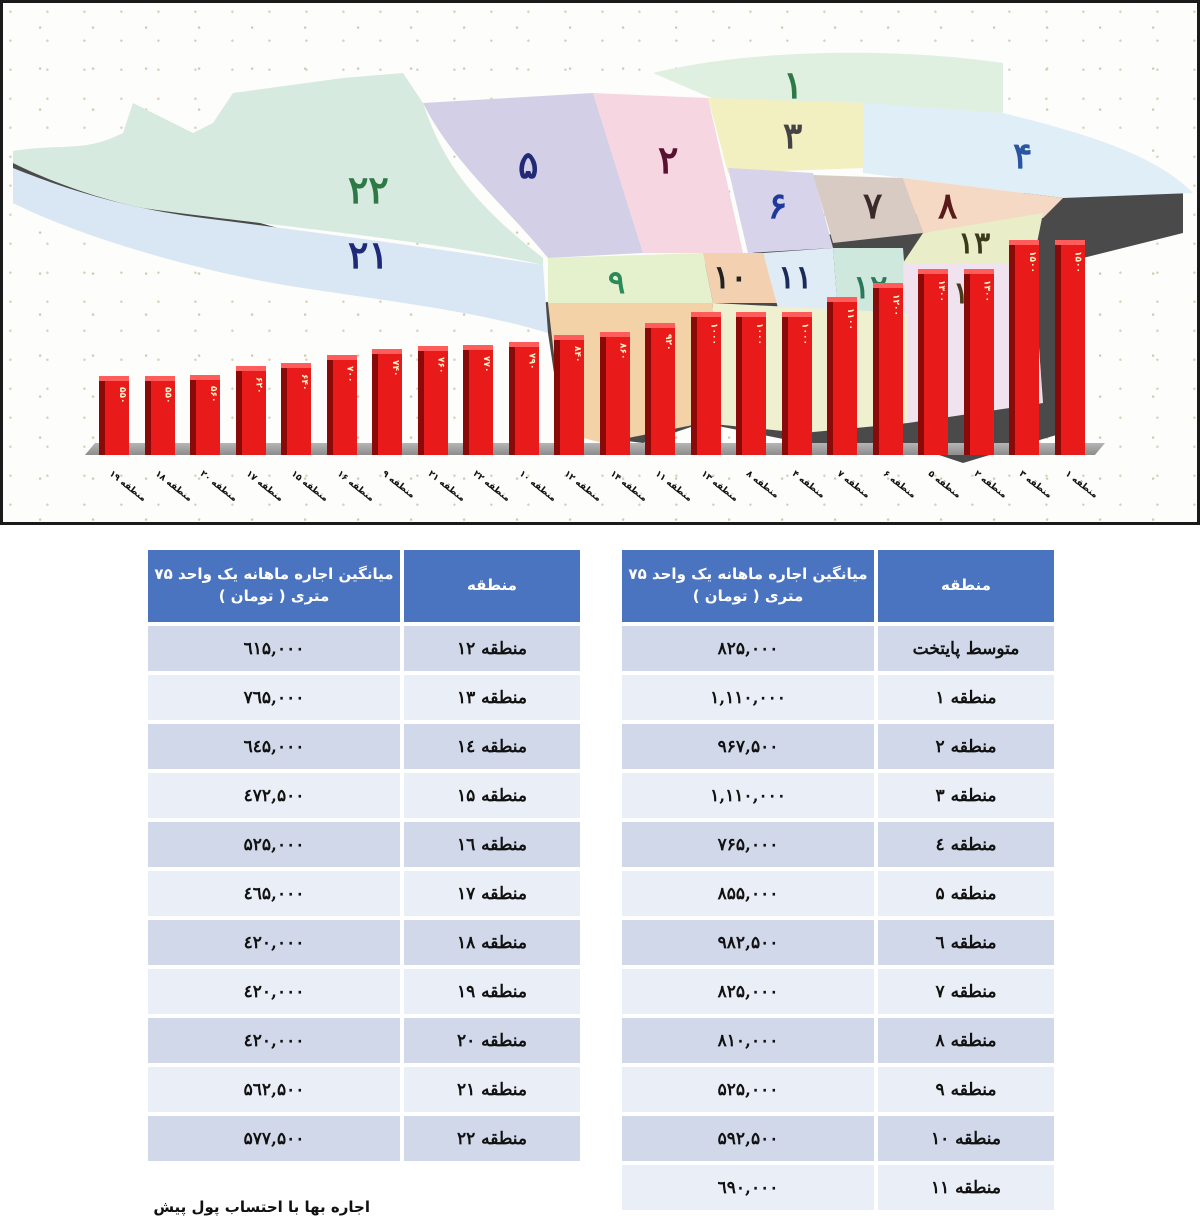 The width and height of the screenshot is (1200, 1221). I want to click on table-row: منطقه ۱۸ ٤۲۰,۰۰۰, so click(364, 942).